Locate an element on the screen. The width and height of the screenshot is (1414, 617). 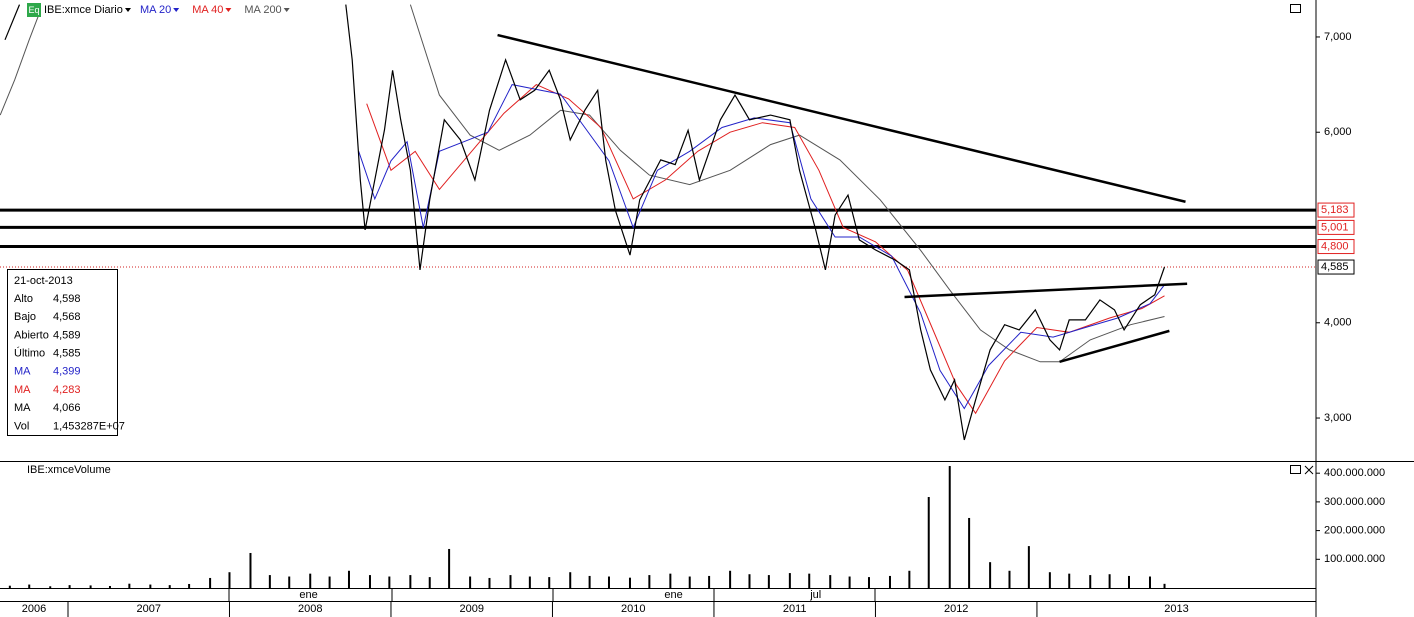
y-tick-label: 3,000 is located at coordinates (1338, 418).